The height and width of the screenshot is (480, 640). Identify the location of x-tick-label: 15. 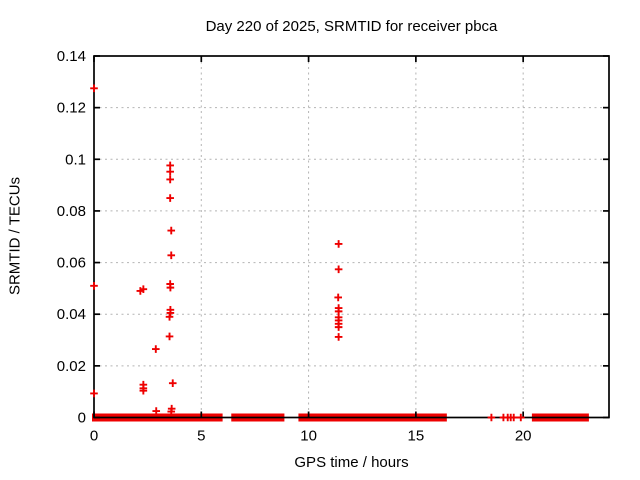
(416, 436).